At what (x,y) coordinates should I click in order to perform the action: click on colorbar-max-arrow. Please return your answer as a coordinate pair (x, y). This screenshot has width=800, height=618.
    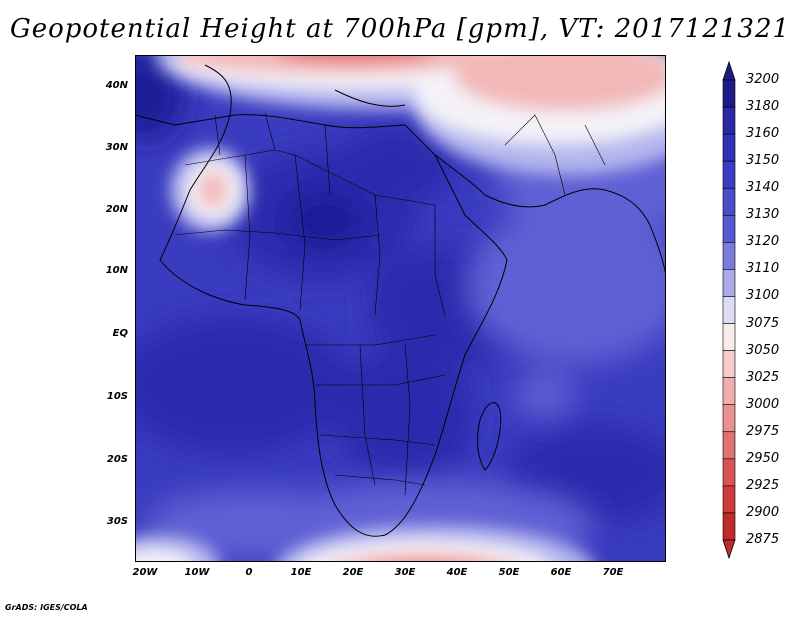
    Looking at the image, I should click on (729, 70).